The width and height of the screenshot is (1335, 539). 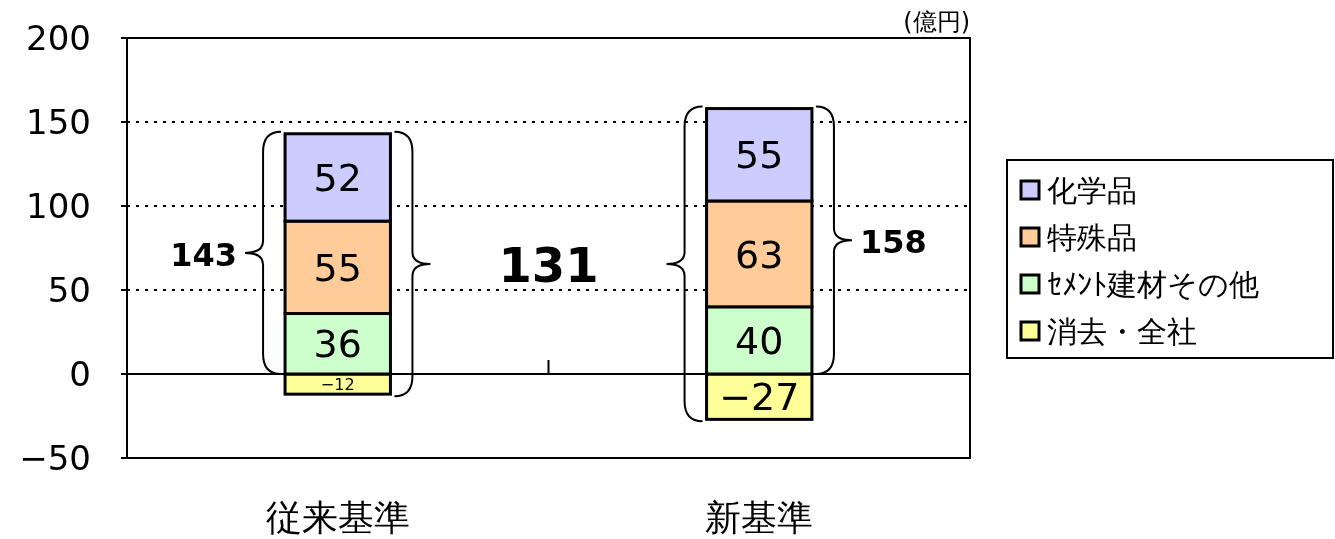 What do you see at coordinates (1153, 284) in the screenshot?
I see `legend-label: ｾﾒﾝﾄ建材その他` at bounding box center [1153, 284].